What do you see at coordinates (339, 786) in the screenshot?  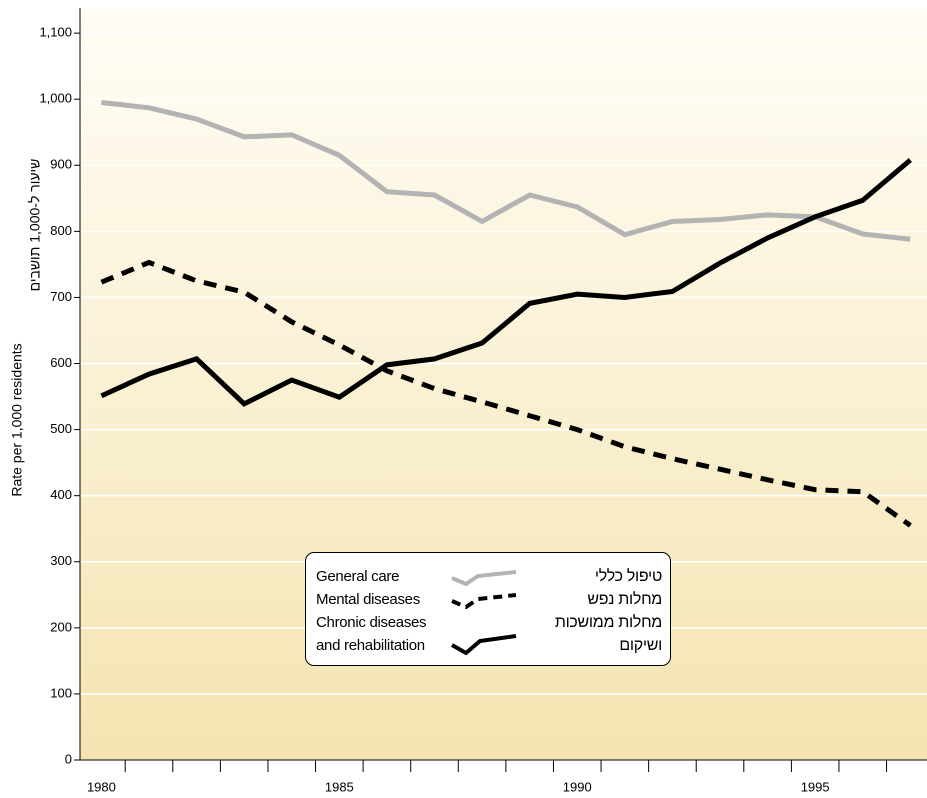 I see `x-tick-label: 1985` at bounding box center [339, 786].